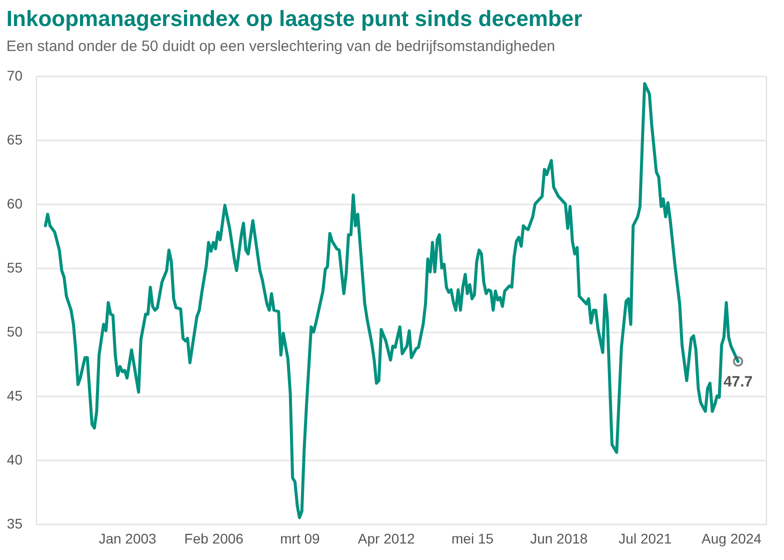 The height and width of the screenshot is (560, 784). What do you see at coordinates (14, 268) in the screenshot?
I see `y-tick-label: 55` at bounding box center [14, 268].